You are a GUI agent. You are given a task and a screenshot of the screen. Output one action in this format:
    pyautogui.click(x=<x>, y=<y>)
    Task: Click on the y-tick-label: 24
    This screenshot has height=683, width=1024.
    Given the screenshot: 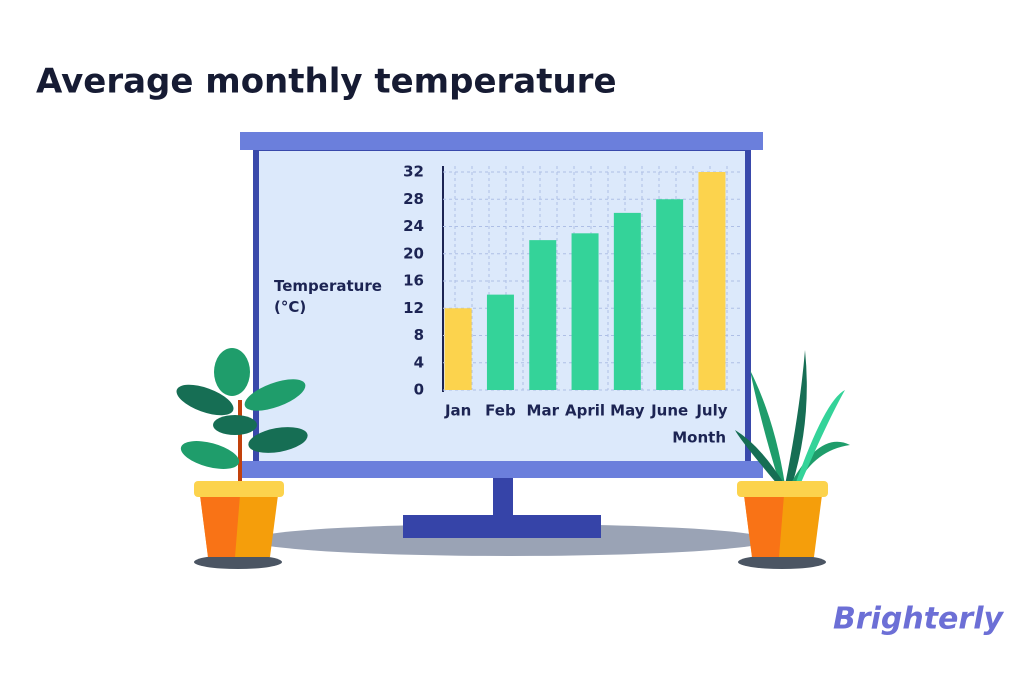 What is the action you would take?
    pyautogui.click(x=413, y=226)
    